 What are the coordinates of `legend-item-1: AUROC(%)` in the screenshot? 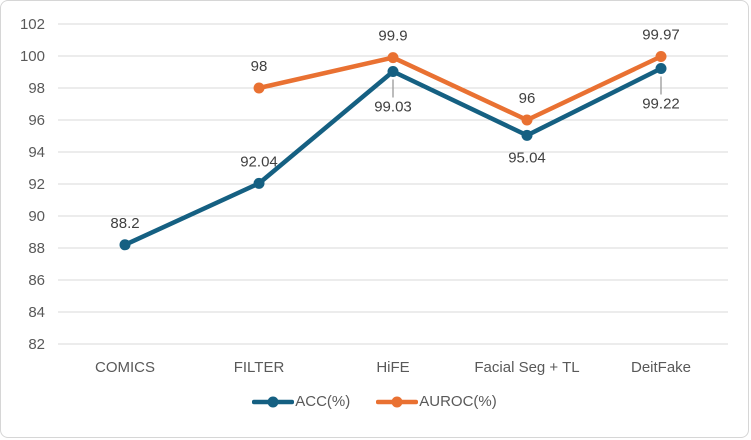 It's located at (436, 401).